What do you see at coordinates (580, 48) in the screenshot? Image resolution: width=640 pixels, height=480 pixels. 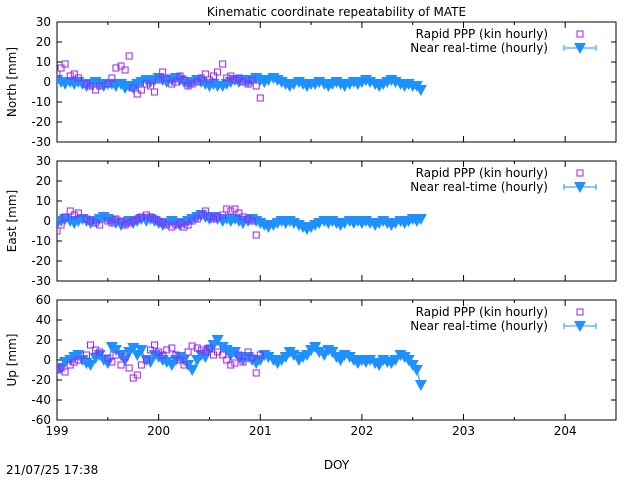 I see `legend-marker-nrt` at bounding box center [580, 48].